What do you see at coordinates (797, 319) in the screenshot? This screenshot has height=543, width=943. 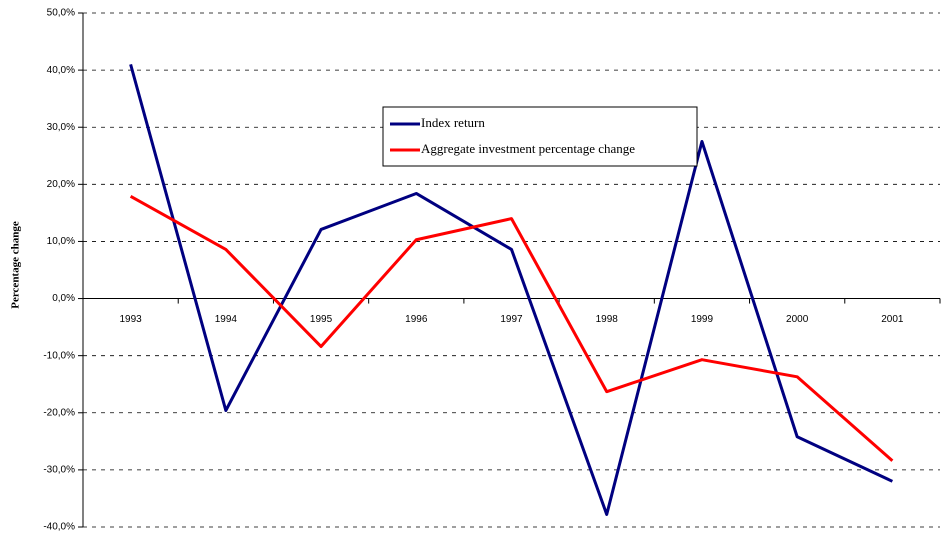 I see `x-tick-label: 2000` at bounding box center [797, 319].